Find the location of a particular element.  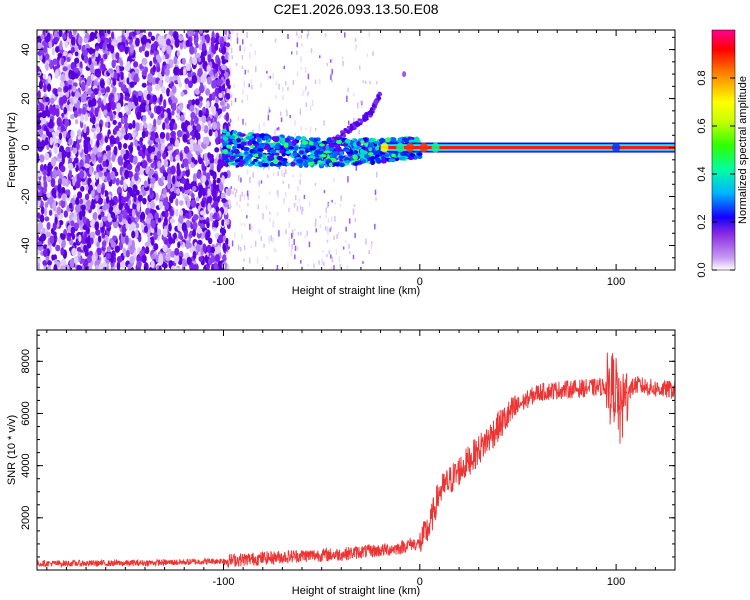

x-tick-label: -100 is located at coordinates (223, 282).